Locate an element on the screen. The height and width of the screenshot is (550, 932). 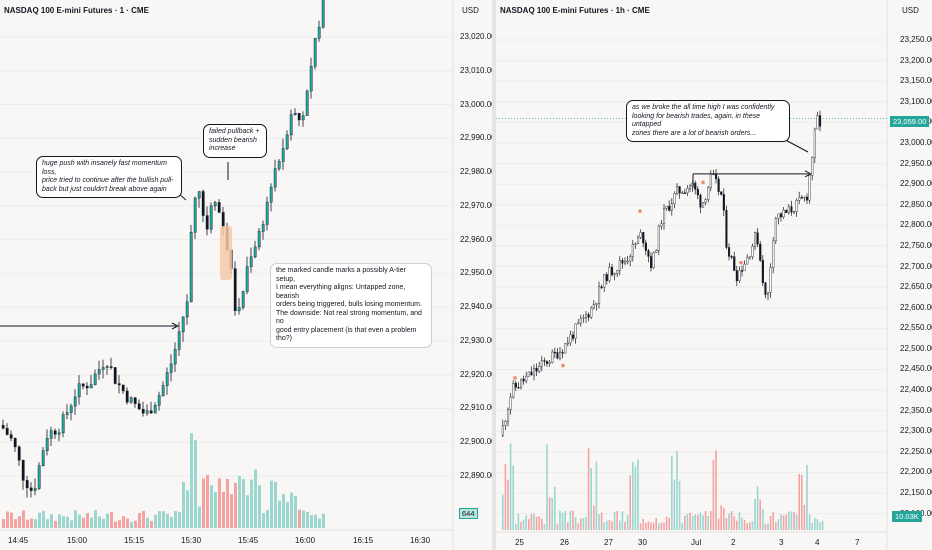
price-tick-label: 23,150.00 is located at coordinates (916, 81).